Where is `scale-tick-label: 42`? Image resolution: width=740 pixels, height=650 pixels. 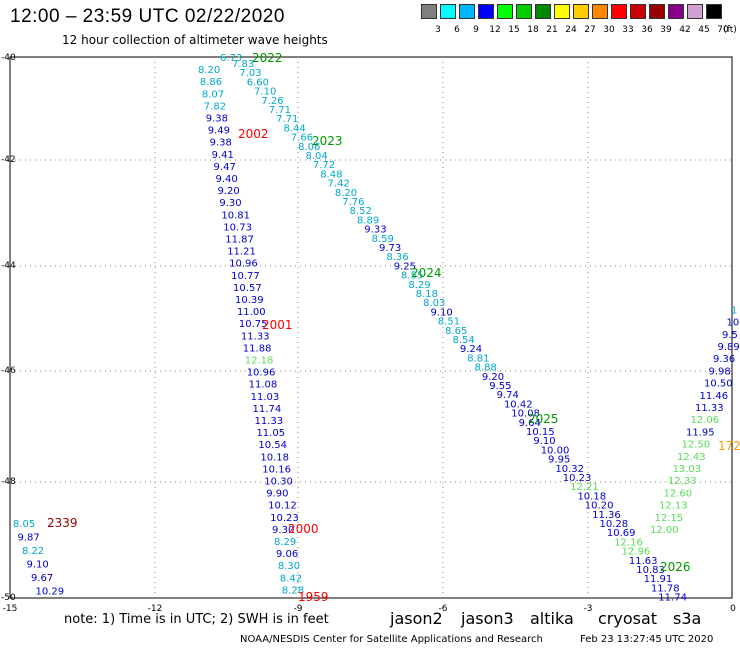
scale-tick-label: 42 is located at coordinates (685, 30).